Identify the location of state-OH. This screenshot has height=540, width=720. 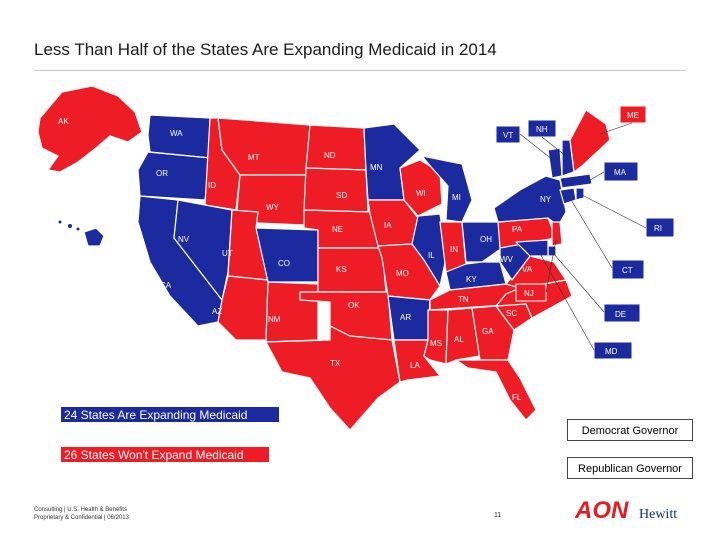
(482, 242).